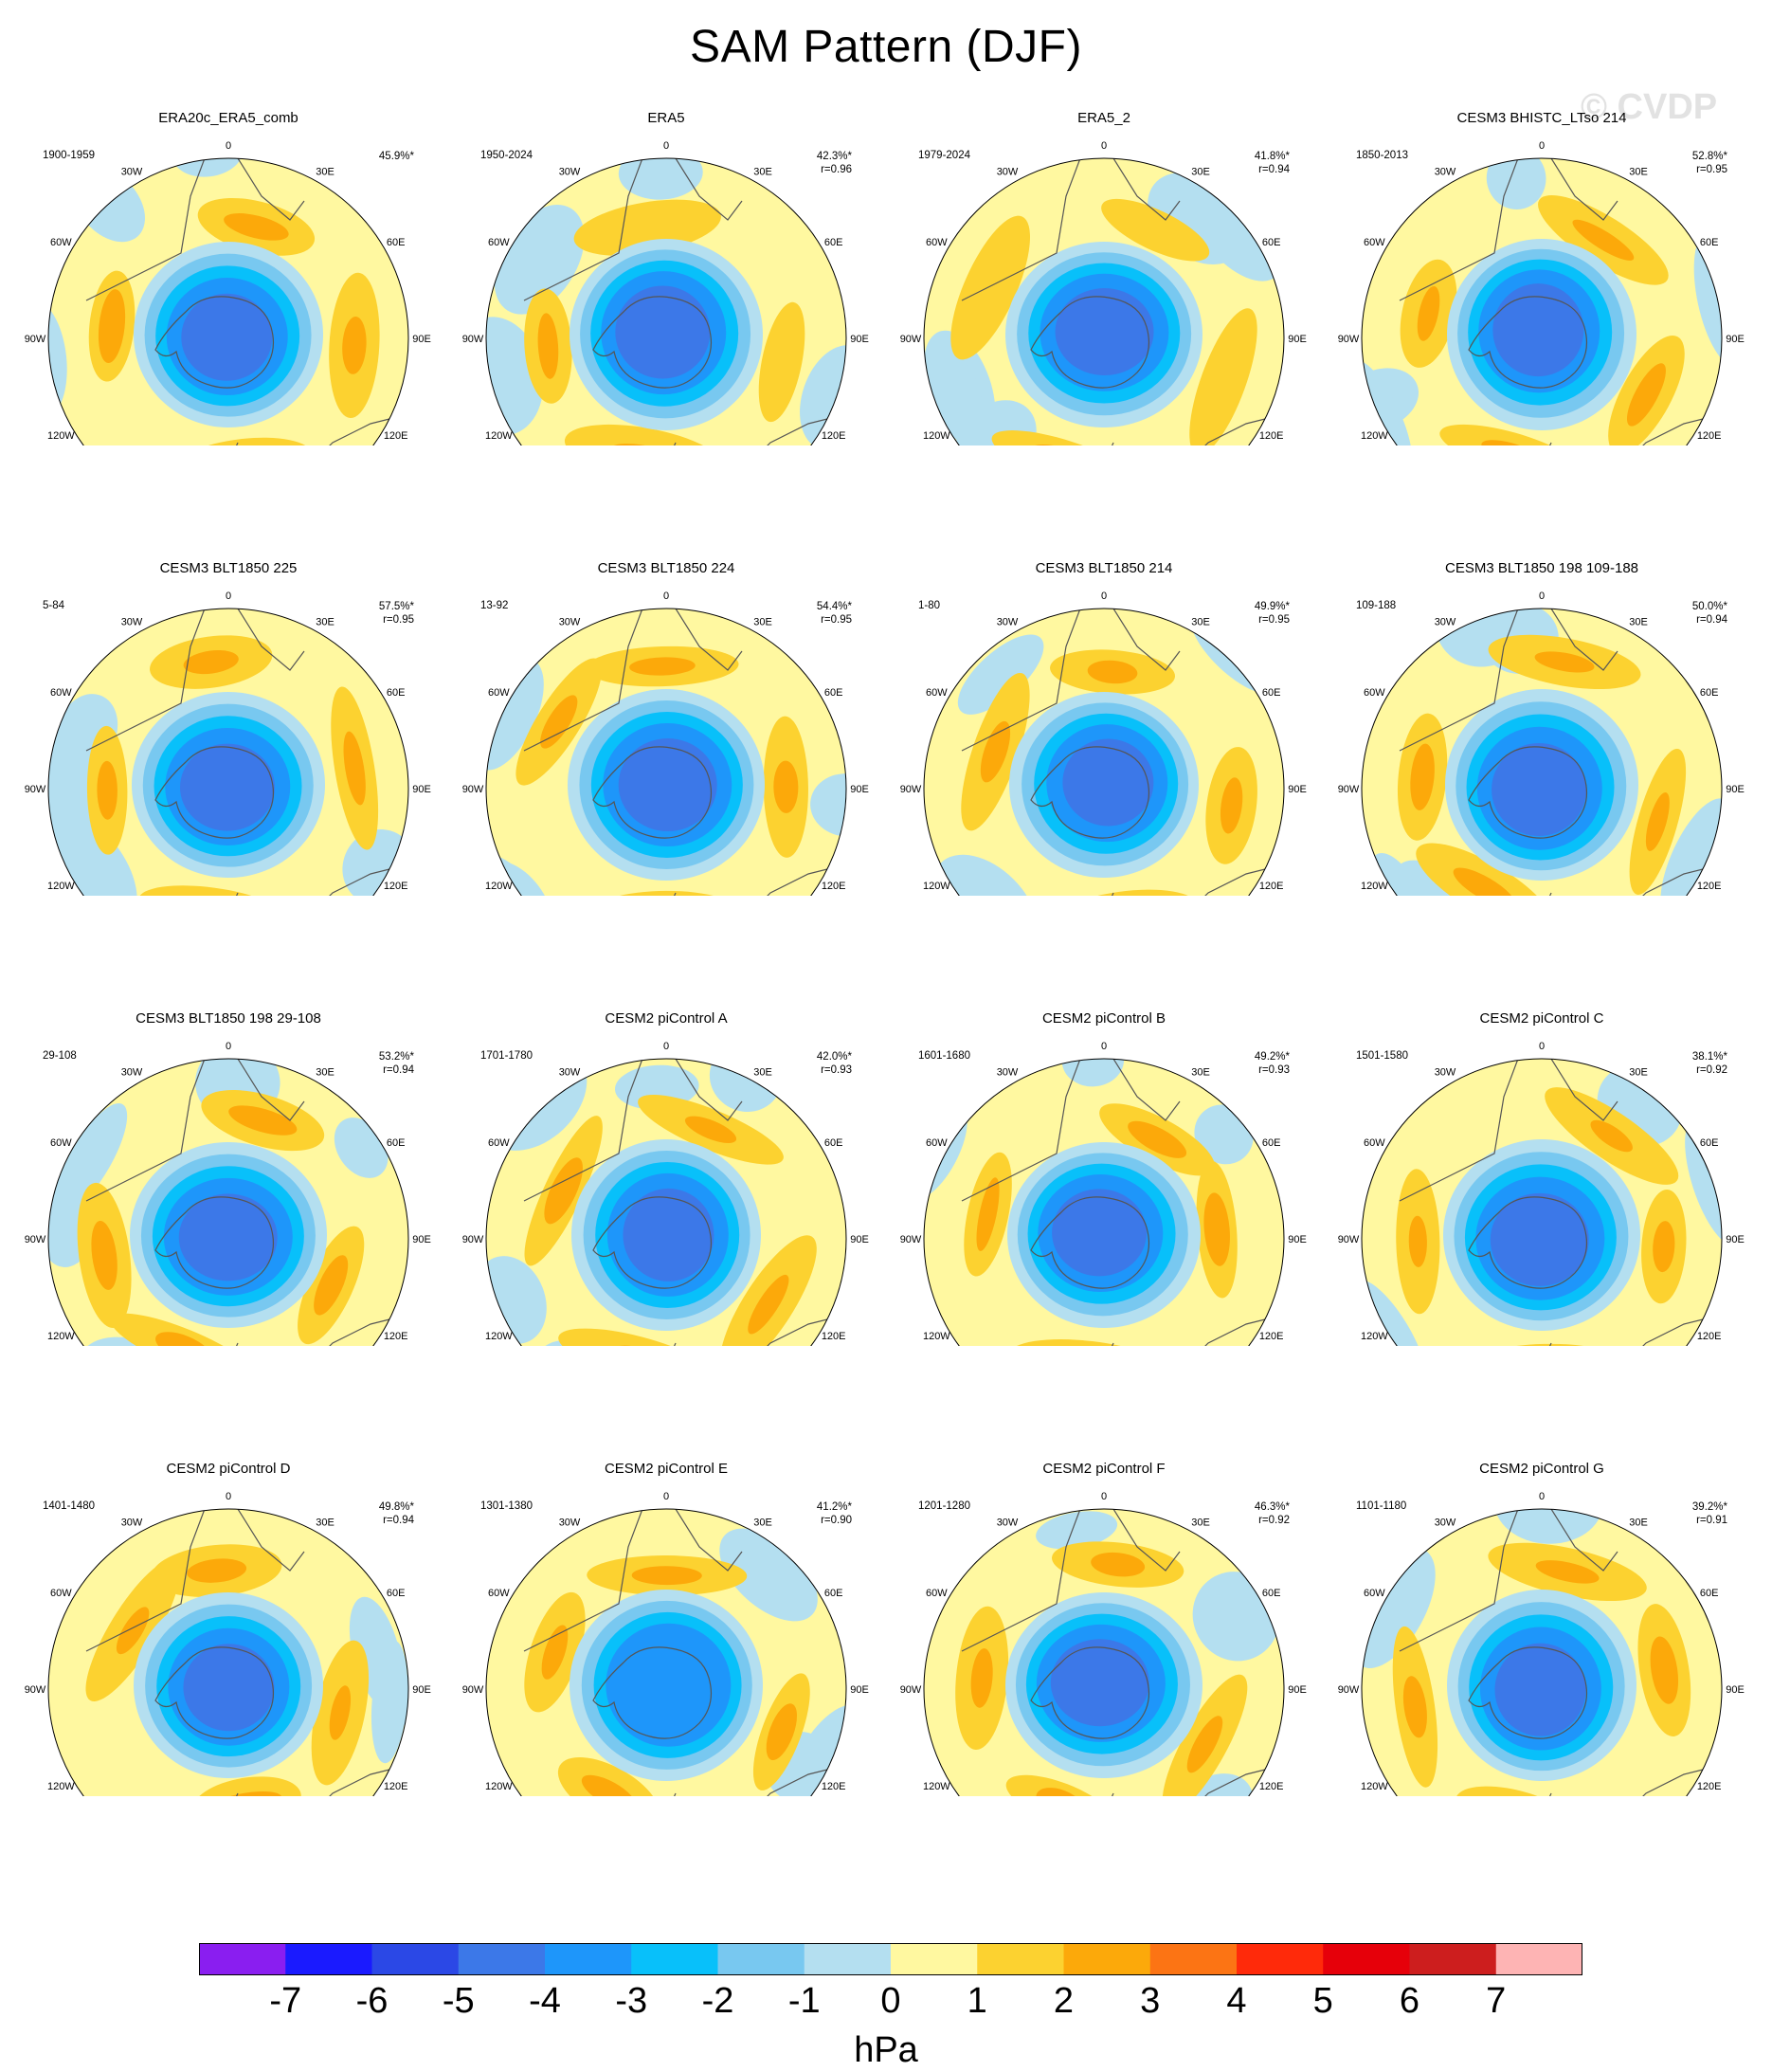  I want to click on panel-title: CESM3 BHISTC_LTso 214, so click(1541, 118).